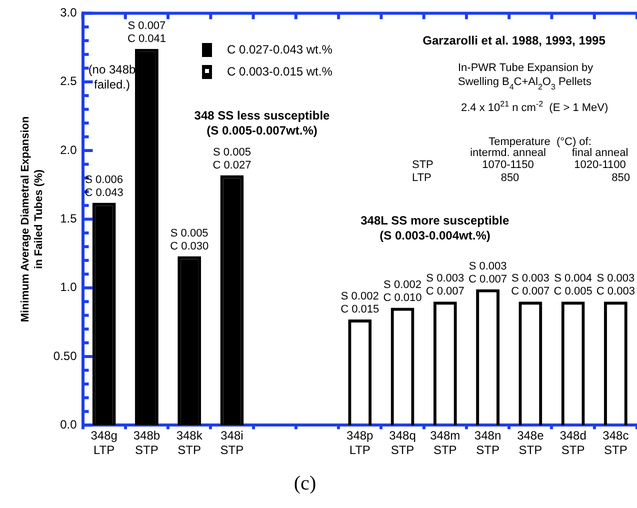  I want to click on x-tick-label: 348g LTP, so click(104, 443).